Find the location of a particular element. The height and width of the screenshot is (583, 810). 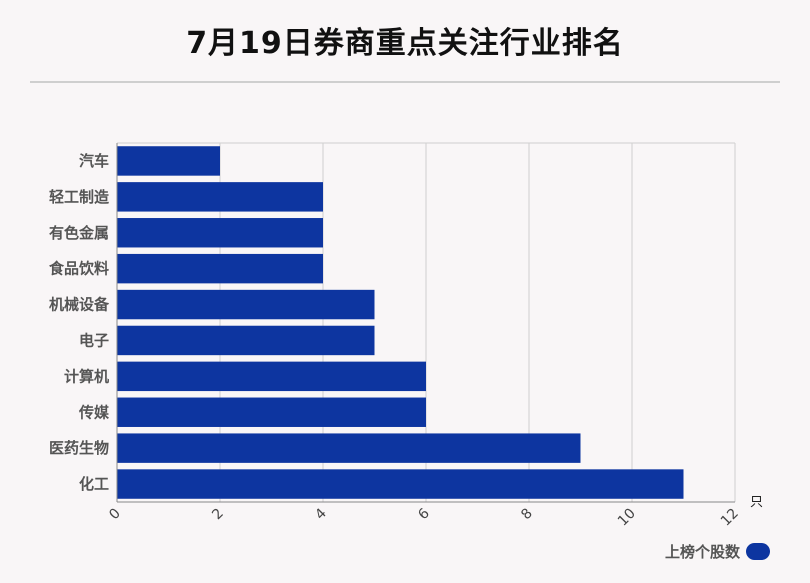

legend: 上榜个股数 is located at coordinates (717, 551).